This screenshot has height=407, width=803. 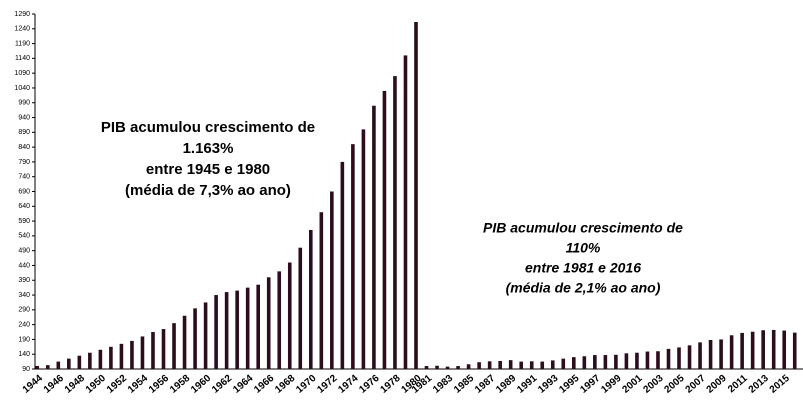 What do you see at coordinates (738, 384) in the screenshot?
I see `x-tick-label: 2011` at bounding box center [738, 384].